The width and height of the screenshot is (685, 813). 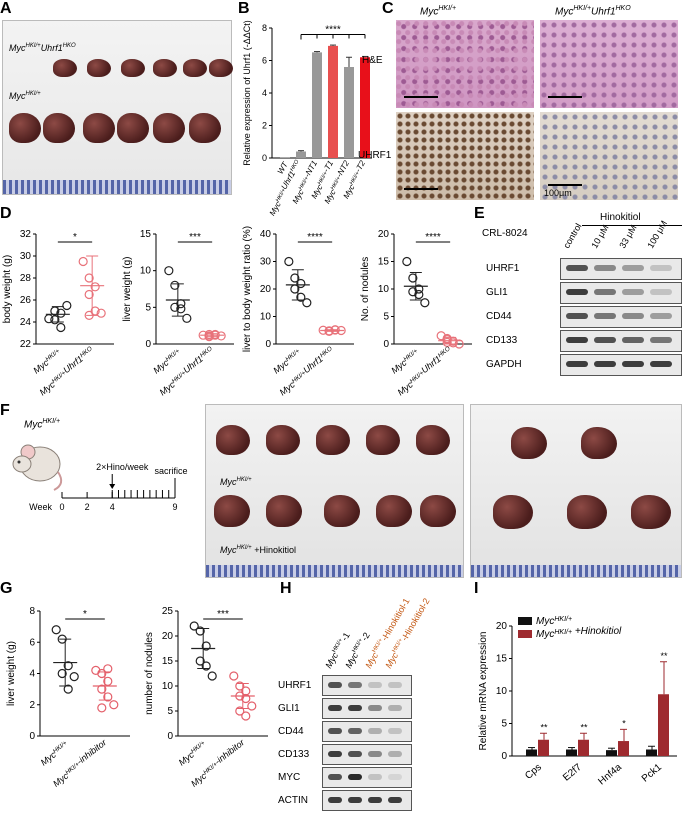 What do you see at coordinates (117, 187) in the screenshot?
I see `ruler` at bounding box center [117, 187].